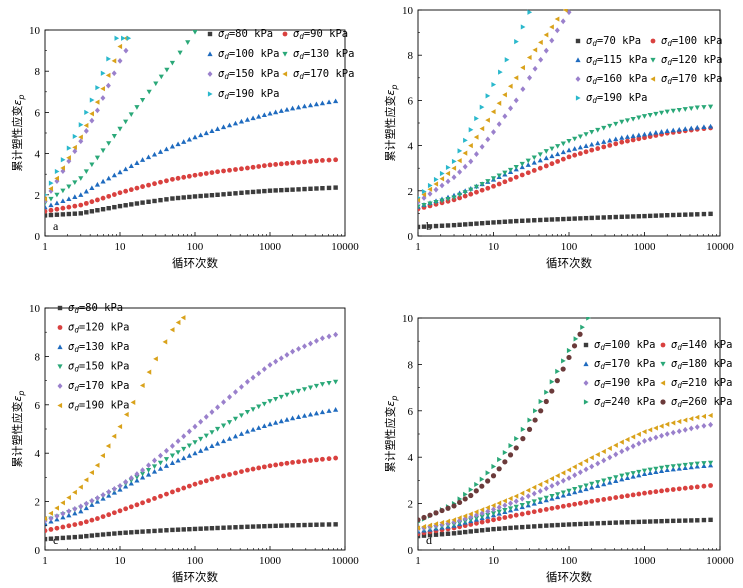 The width and height of the screenshot is (743, 588). I want to click on data-layer, so click(566, 119).